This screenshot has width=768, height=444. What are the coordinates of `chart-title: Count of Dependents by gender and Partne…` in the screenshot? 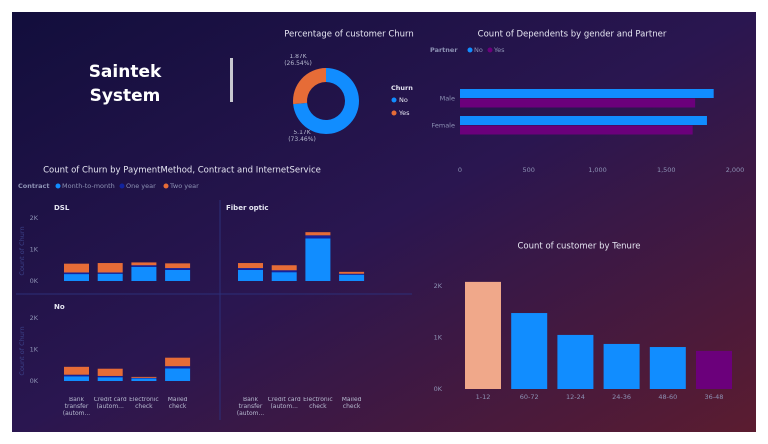 It's located at (572, 35).